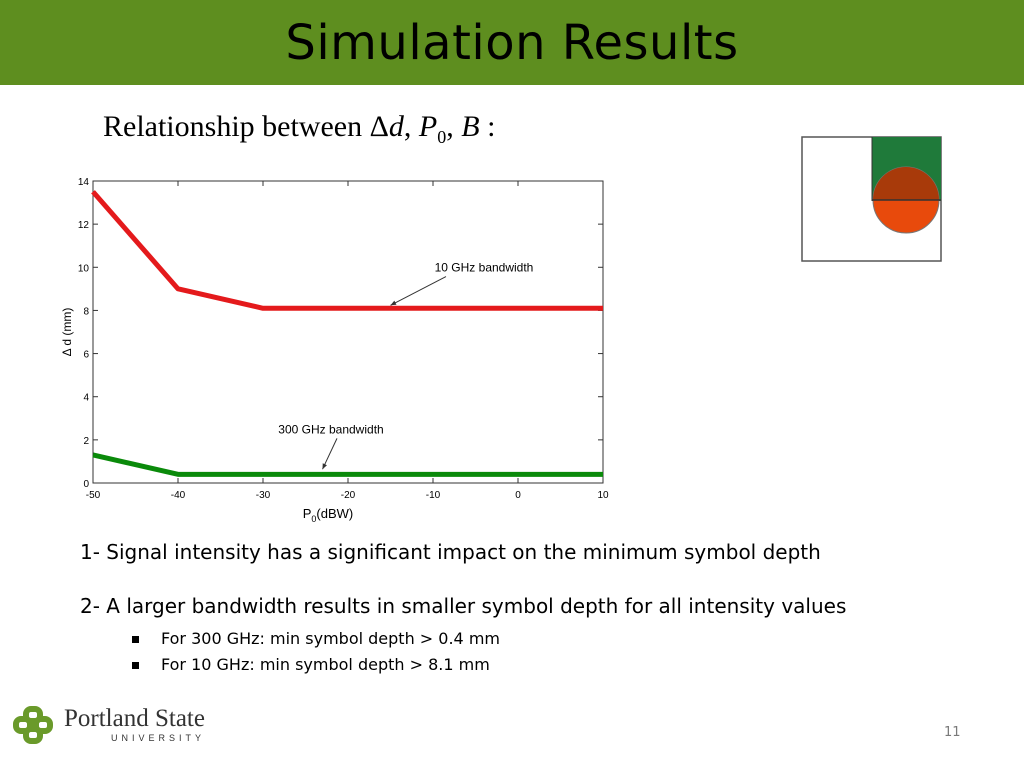 Image resolution: width=1024 pixels, height=768 pixels. I want to click on relationship-d: d, so click(396, 126).